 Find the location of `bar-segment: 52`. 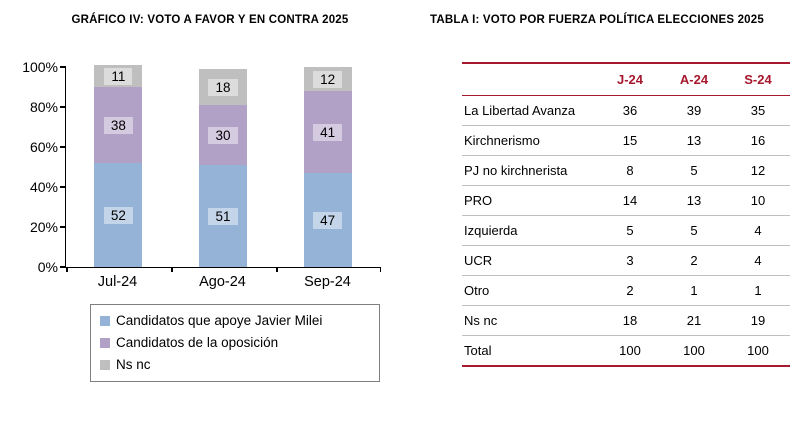

bar-segment: 52 is located at coordinates (118, 215).